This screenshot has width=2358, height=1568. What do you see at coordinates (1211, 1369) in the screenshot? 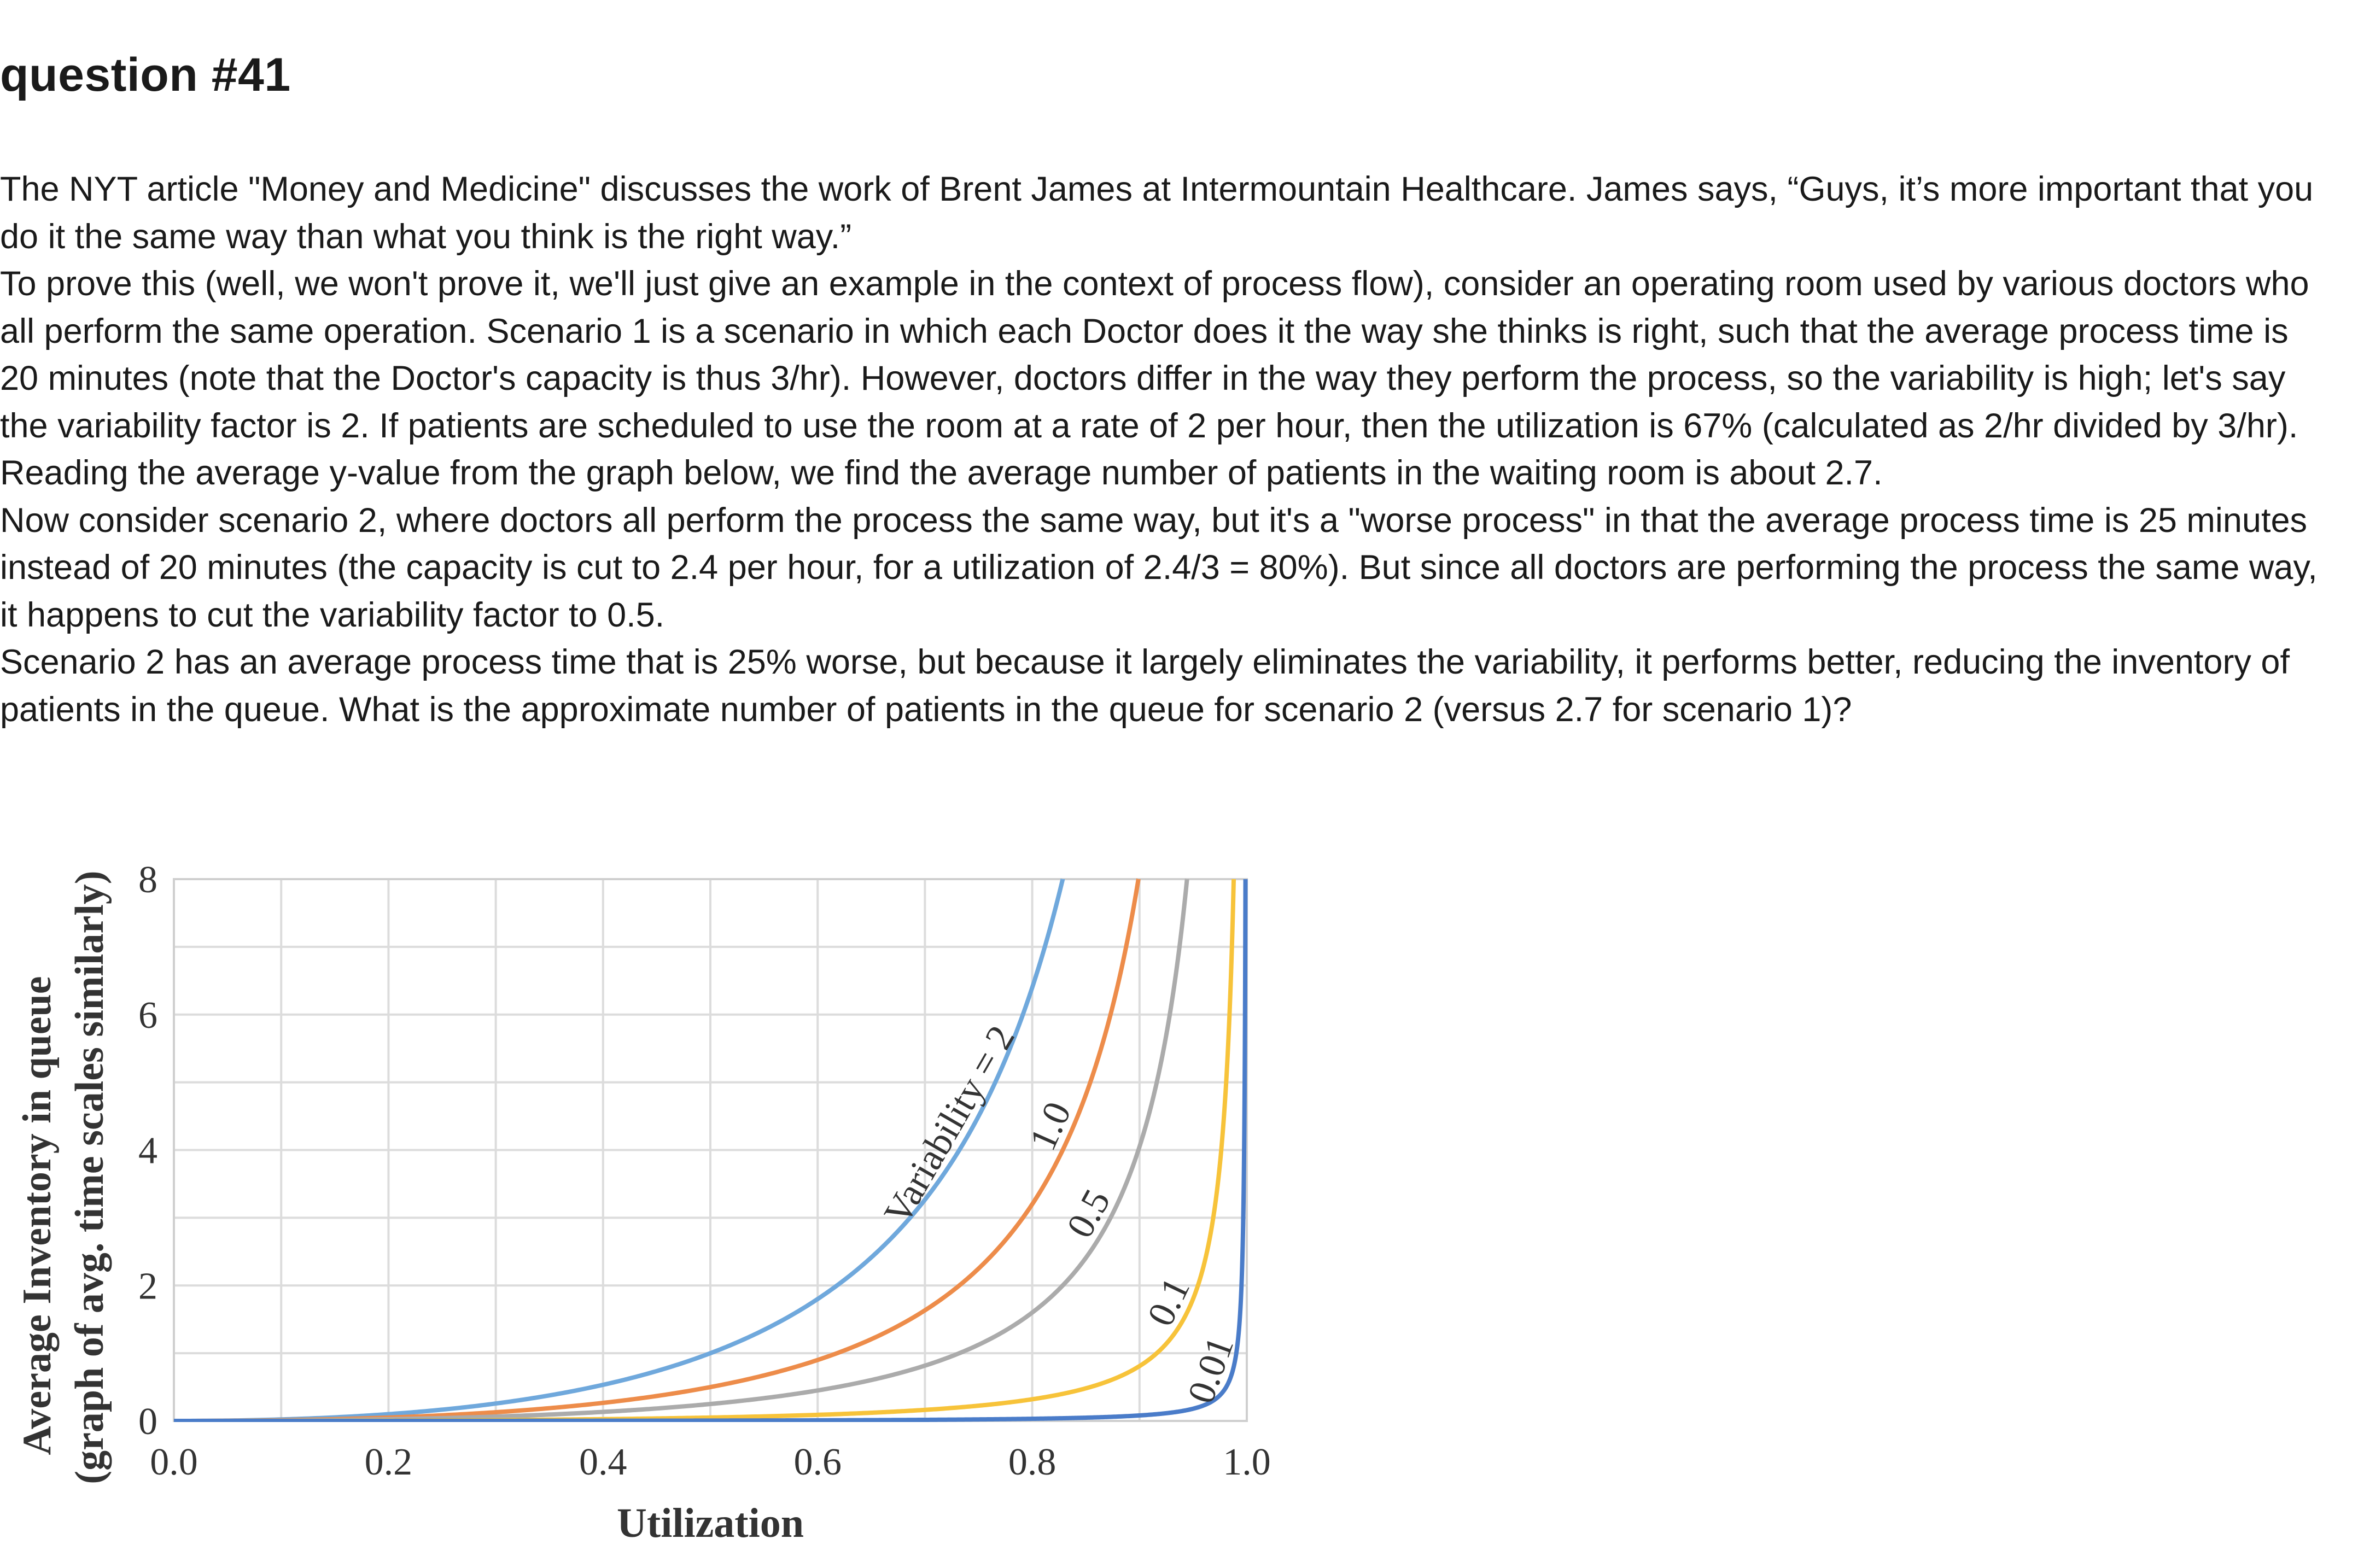
I see `series-label: 0.01` at bounding box center [1211, 1369].